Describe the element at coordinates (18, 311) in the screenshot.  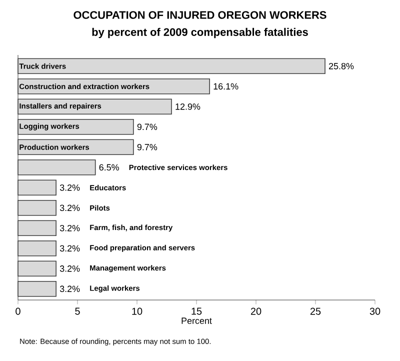
I see `x-tick-label: 0` at that location.